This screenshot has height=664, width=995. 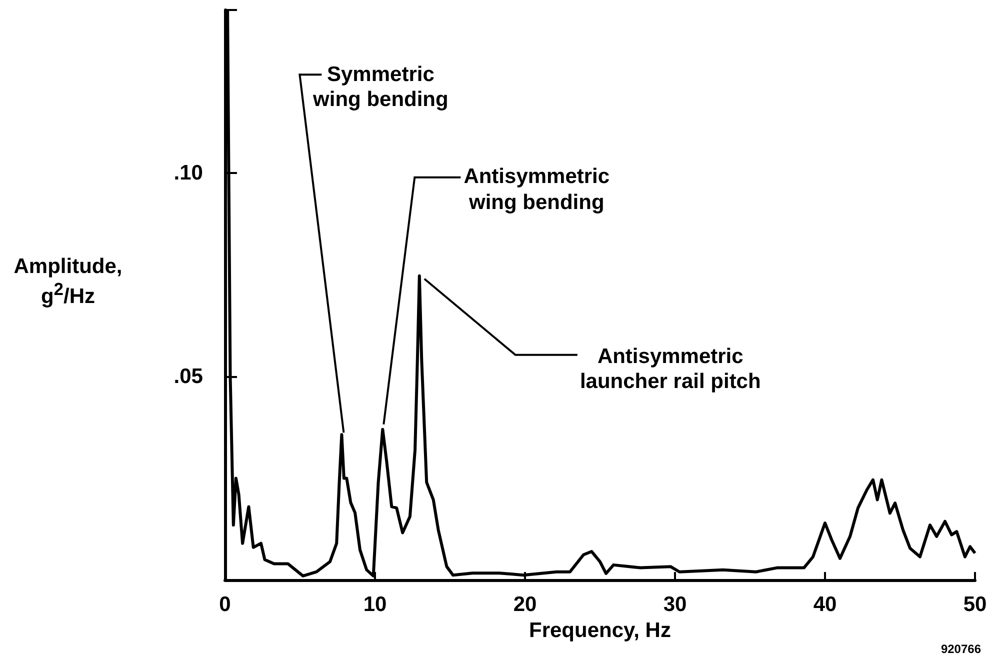 What do you see at coordinates (975, 604) in the screenshot?
I see `x-tick-label: 50` at bounding box center [975, 604].